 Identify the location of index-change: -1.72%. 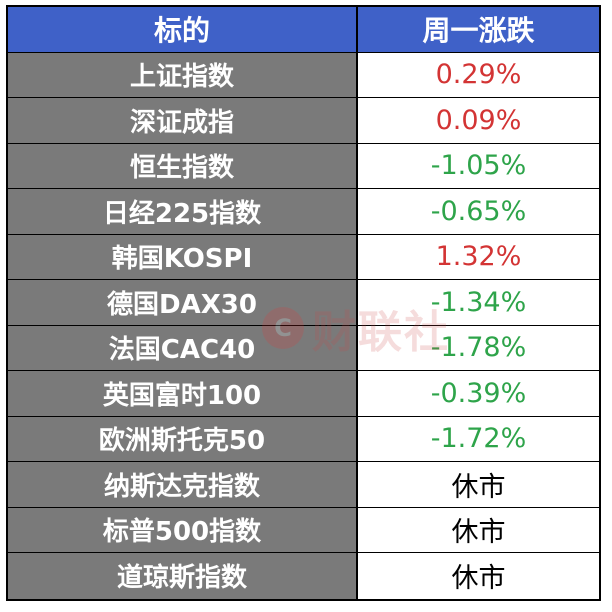
(478, 438).